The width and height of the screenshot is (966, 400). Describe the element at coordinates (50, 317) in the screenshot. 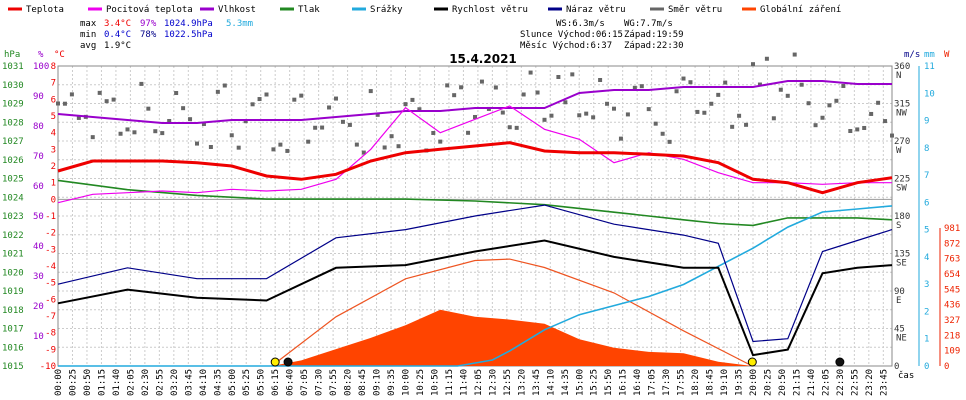

I see `tick-temp: -7` at that location.